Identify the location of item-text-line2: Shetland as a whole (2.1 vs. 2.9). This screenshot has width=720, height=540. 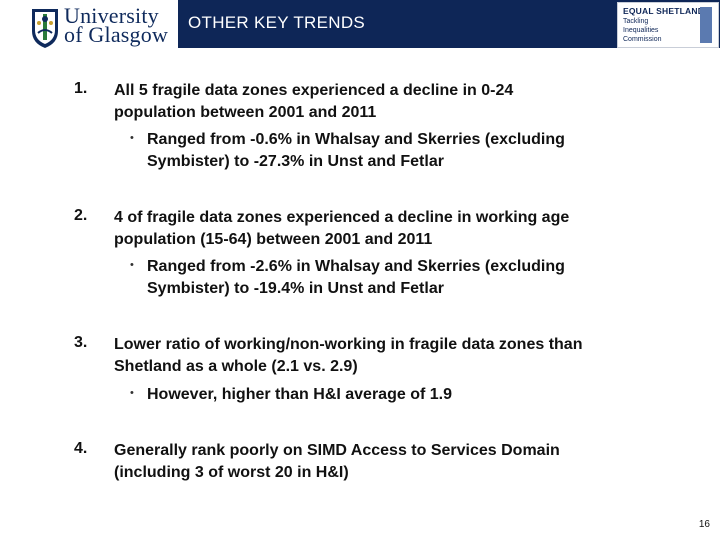
(236, 366).